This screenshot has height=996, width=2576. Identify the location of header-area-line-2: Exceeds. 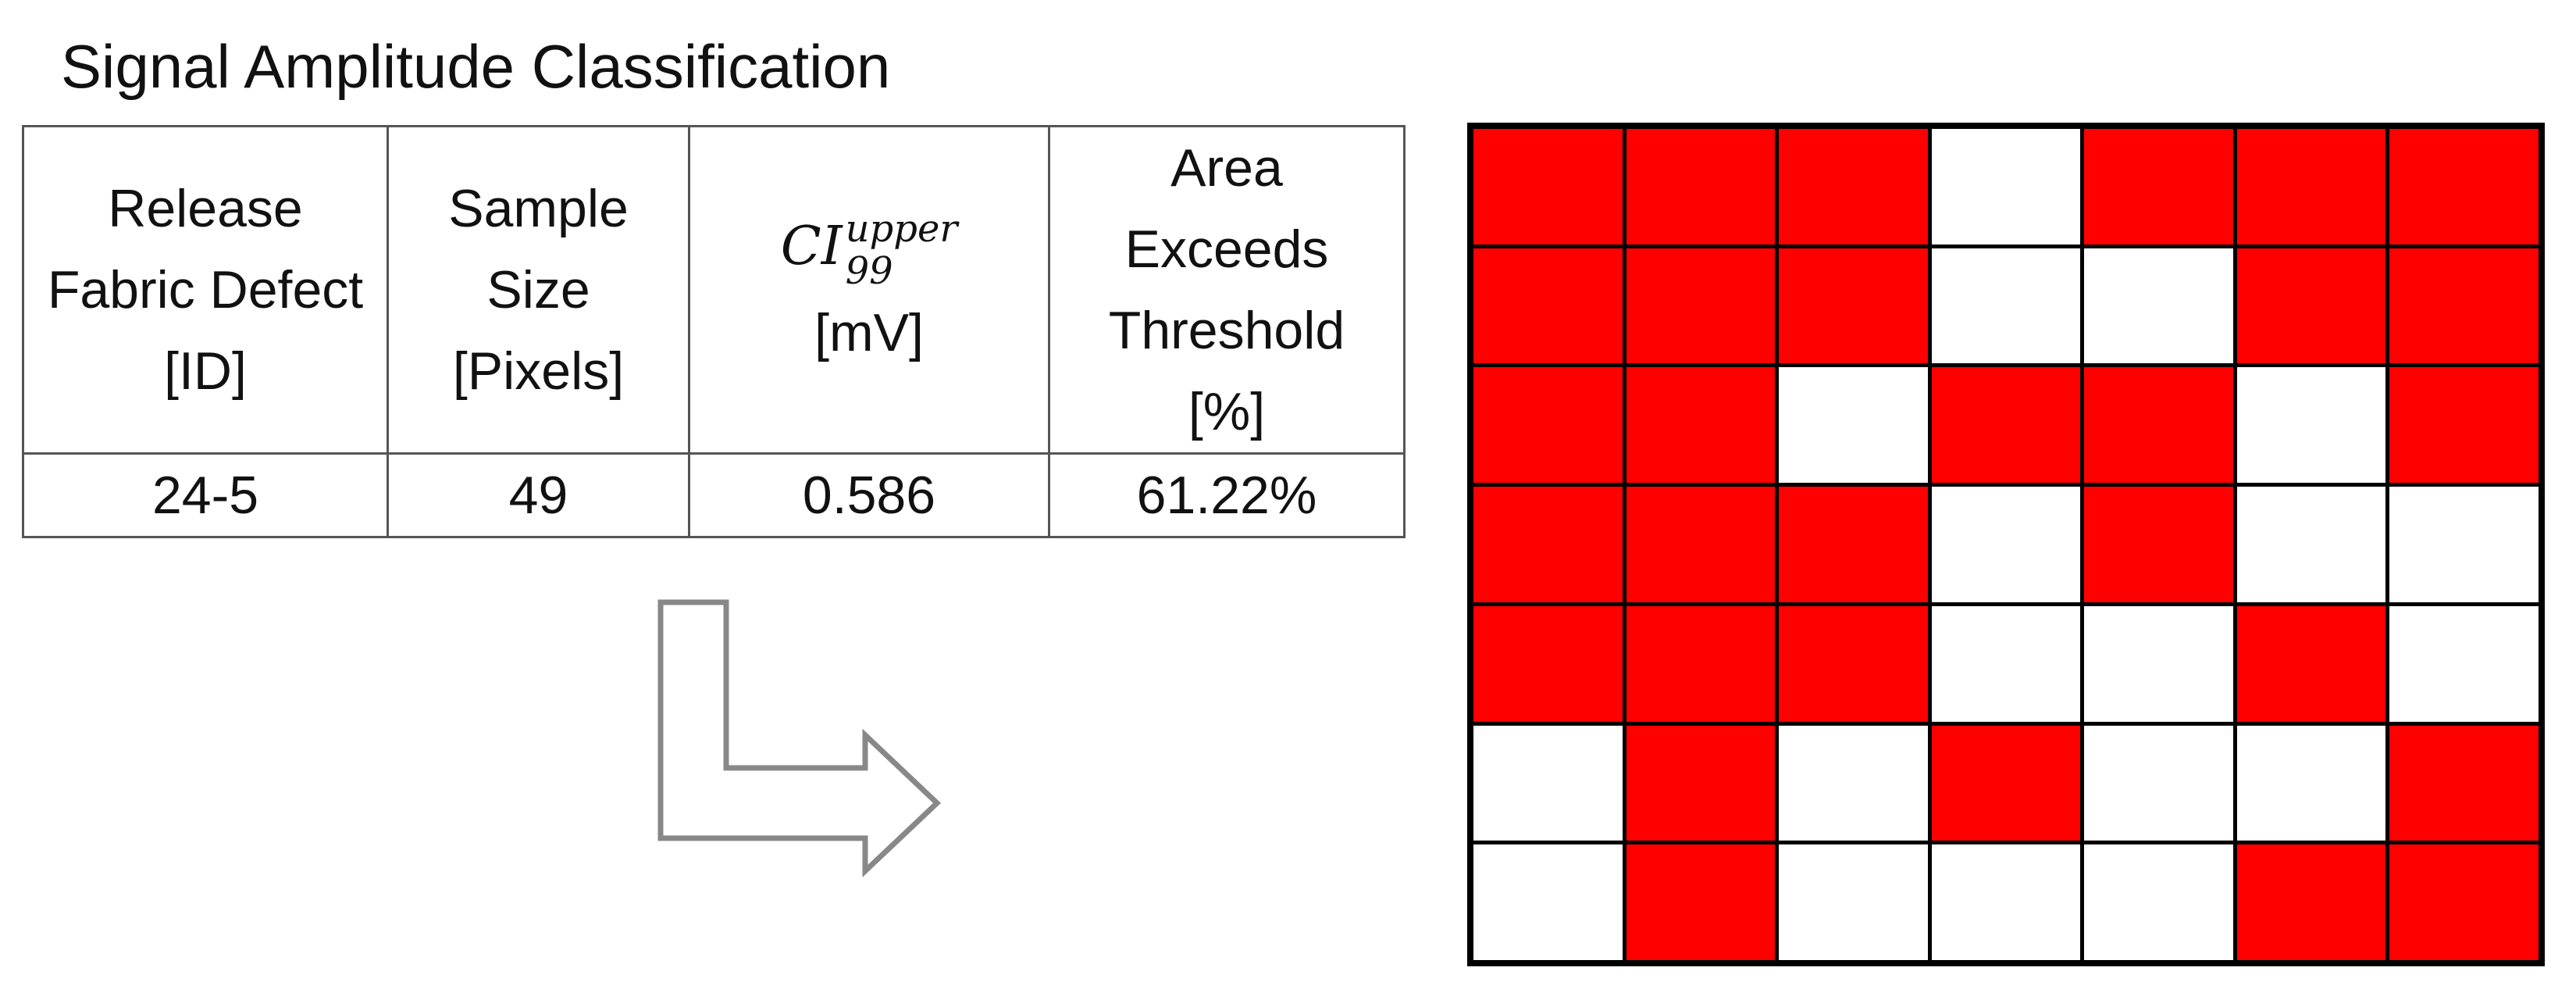
(1226, 249).